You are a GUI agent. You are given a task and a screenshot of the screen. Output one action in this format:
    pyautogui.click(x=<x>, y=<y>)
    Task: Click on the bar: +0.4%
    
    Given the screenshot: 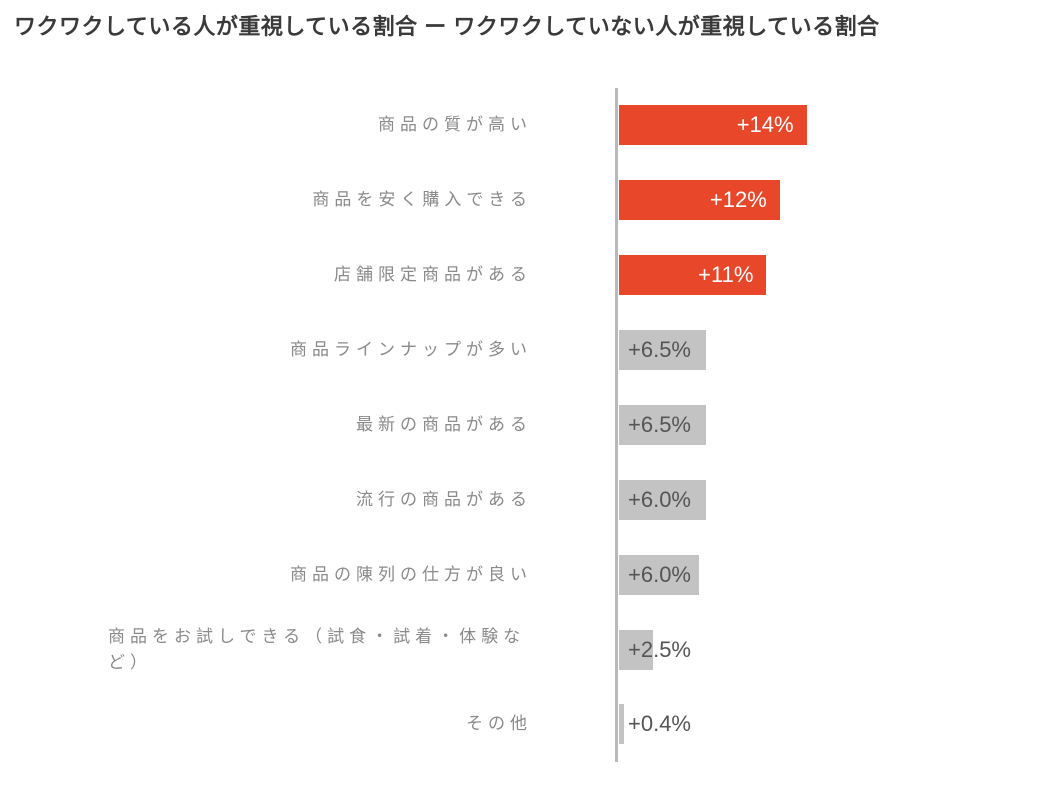 What is the action you would take?
    pyautogui.click(x=655, y=724)
    